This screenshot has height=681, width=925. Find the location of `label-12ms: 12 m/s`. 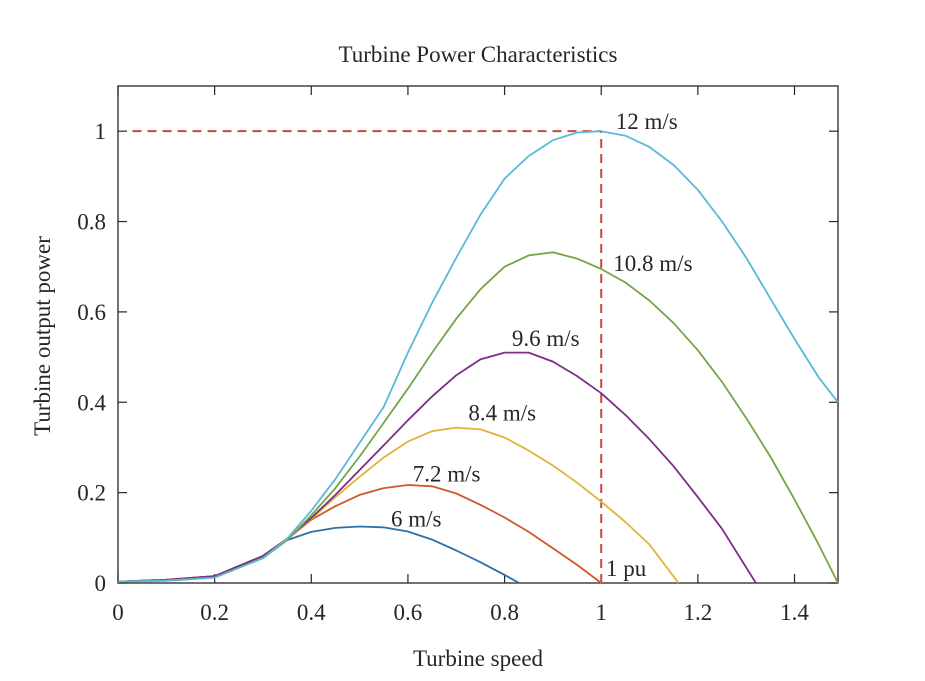

label-12ms: 12 m/s is located at coordinates (647, 121).